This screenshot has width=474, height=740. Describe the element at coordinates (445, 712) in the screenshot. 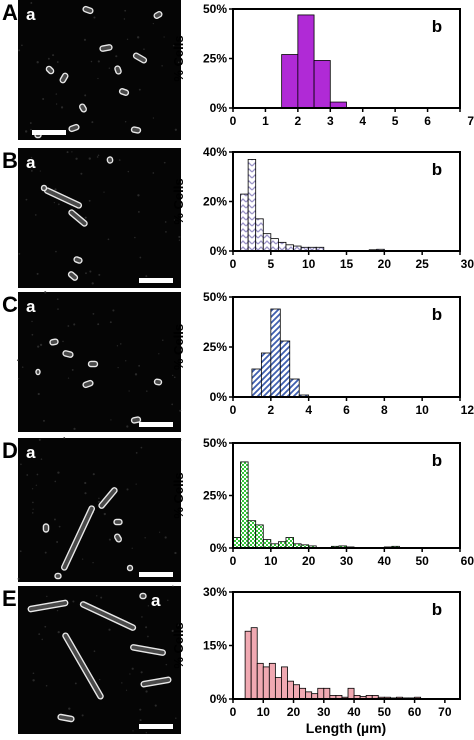

I see `x-tick-label: 70` at that location.